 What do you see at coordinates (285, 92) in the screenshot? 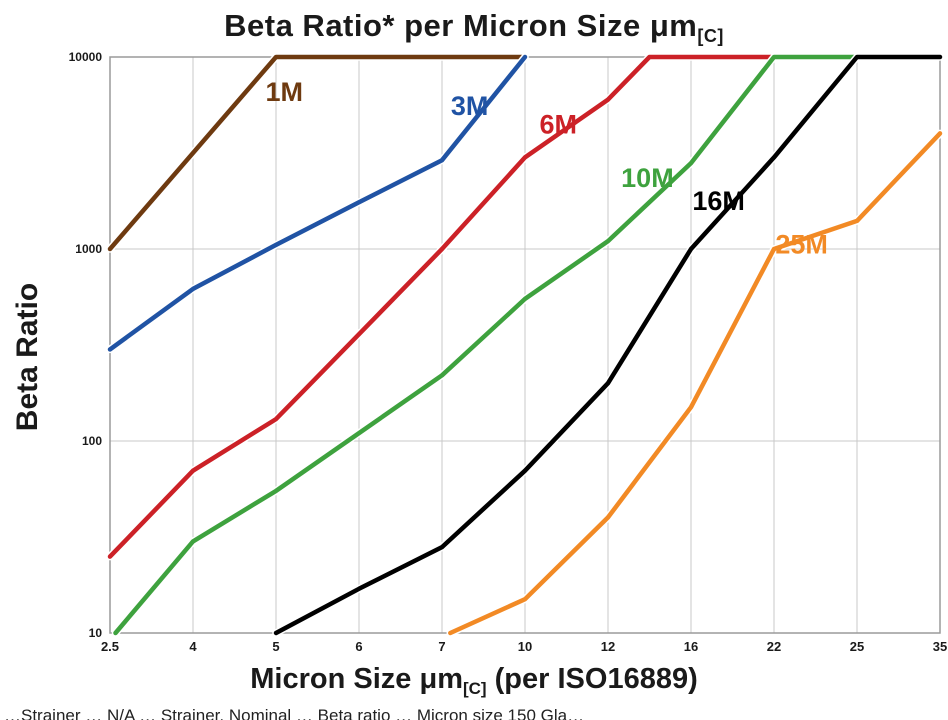
I see `series-label-1M: 1M` at bounding box center [285, 92].